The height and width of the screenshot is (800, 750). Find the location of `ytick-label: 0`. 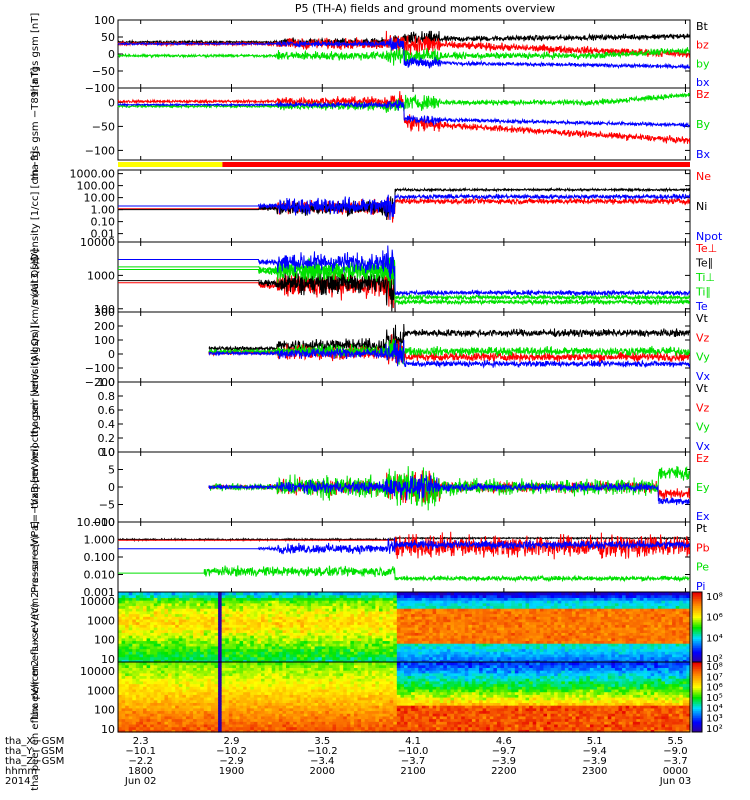

ytick-label: 0 is located at coordinates (111, 487).